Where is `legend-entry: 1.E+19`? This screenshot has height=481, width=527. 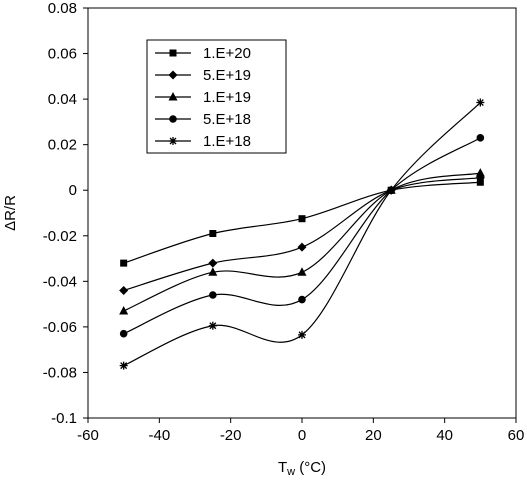 legend-entry: 1.E+19 is located at coordinates (203, 97).